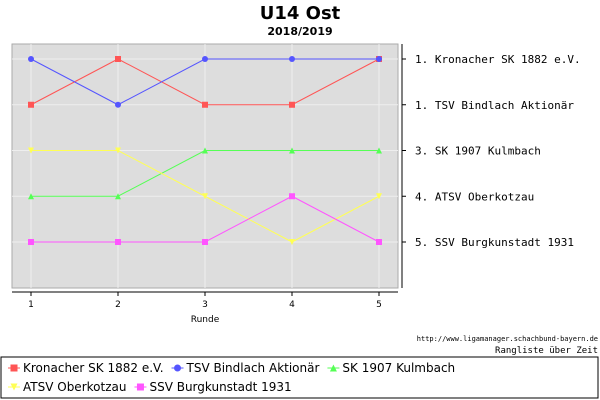 Image resolution: width=600 pixels, height=400 pixels. I want to click on final-rank-label: 5. SSV Burgkunstadt 1931, so click(494, 242).